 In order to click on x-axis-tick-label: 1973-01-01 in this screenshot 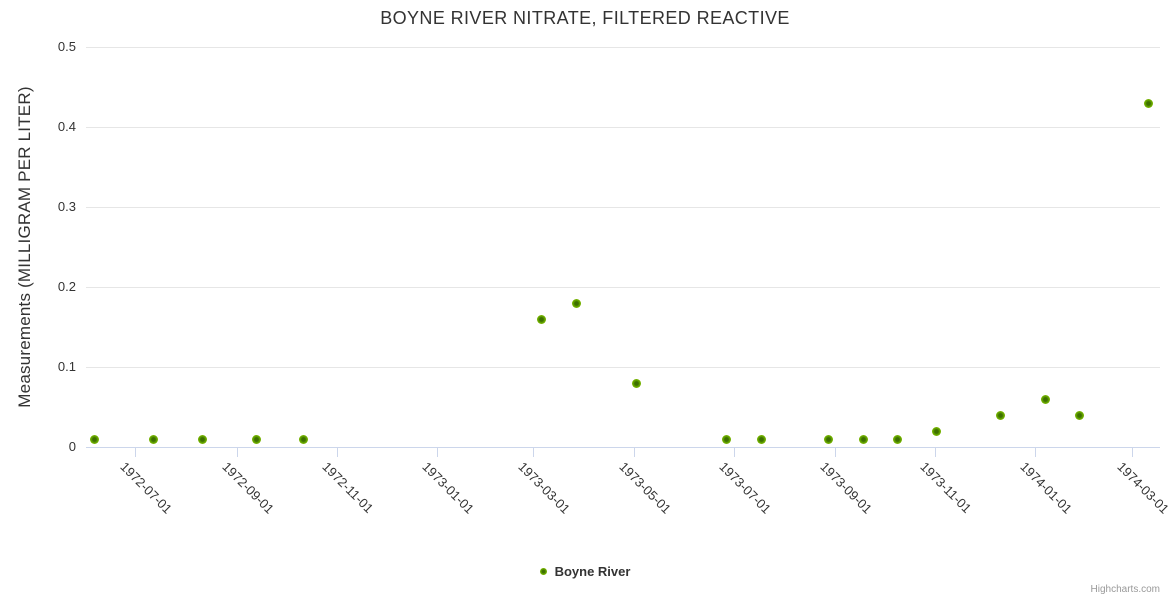, I will do `click(448, 488)`.